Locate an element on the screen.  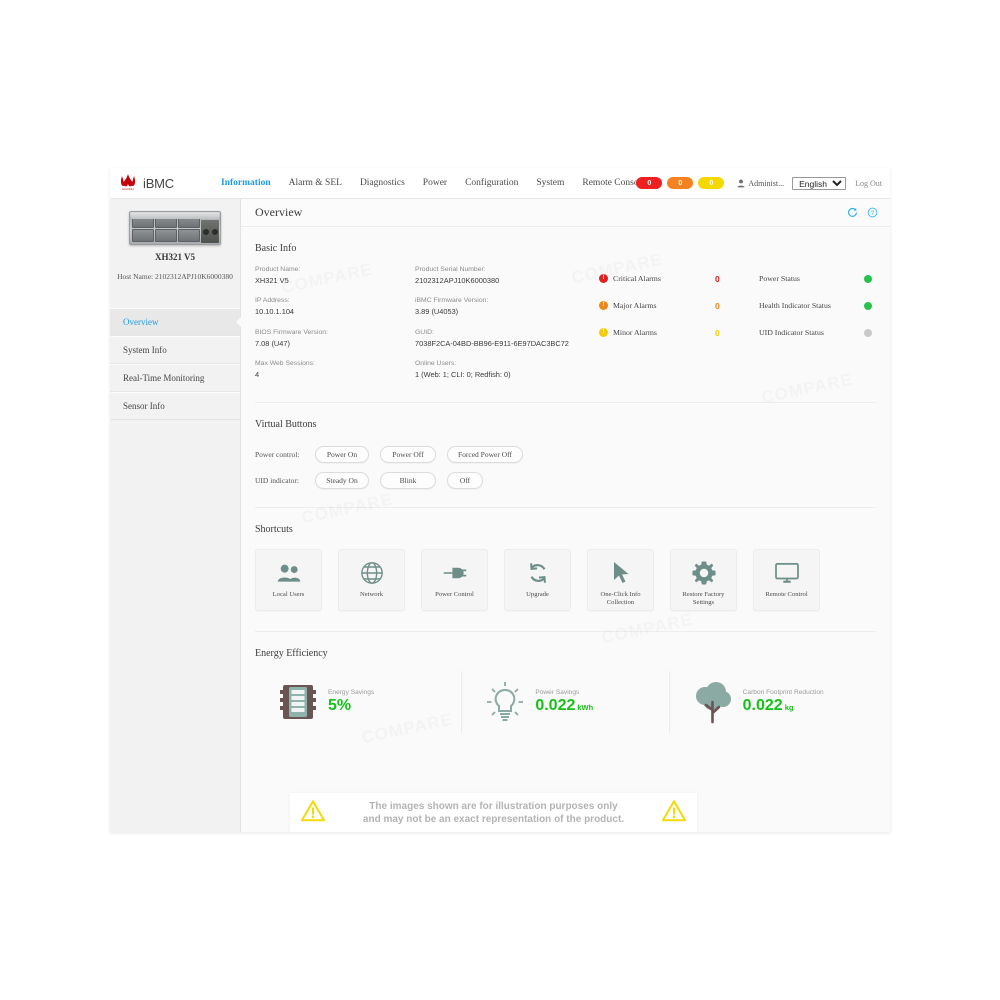
nav-item-diagnostics: Diagnostics is located at coordinates (382, 183).